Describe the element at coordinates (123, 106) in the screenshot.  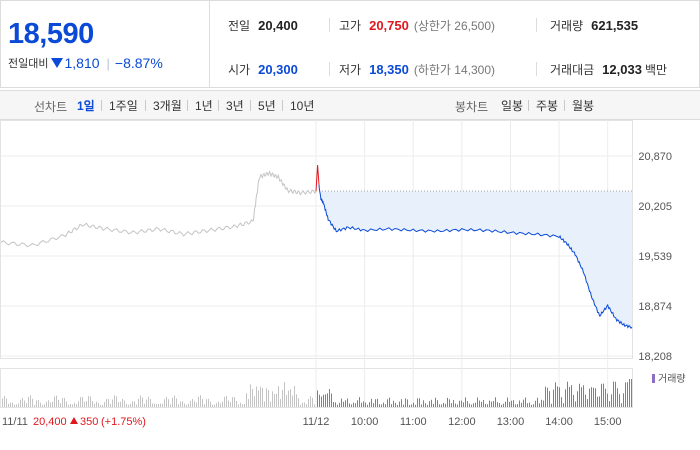
I see `tab-period-1w: 1주일` at that location.